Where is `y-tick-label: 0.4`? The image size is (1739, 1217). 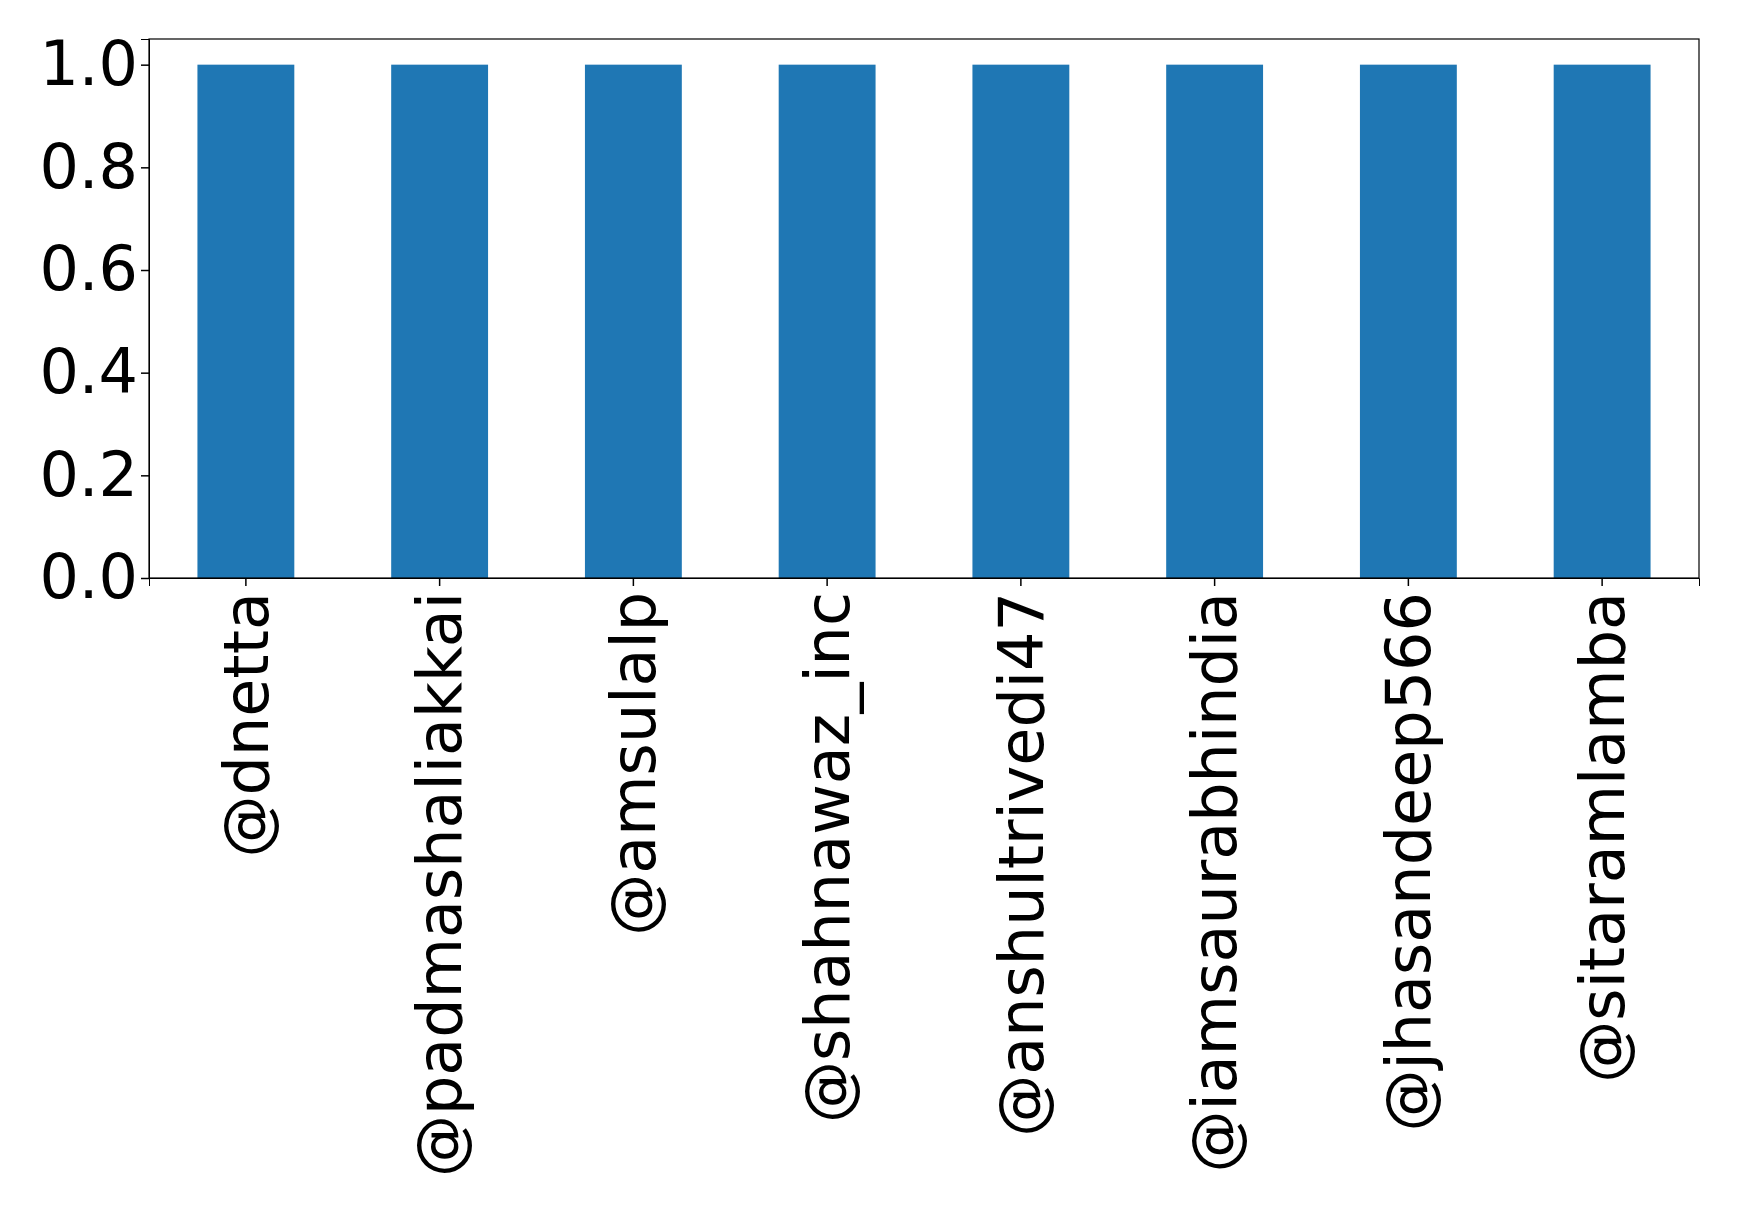
y-tick-label: 0.4 is located at coordinates (88, 372).